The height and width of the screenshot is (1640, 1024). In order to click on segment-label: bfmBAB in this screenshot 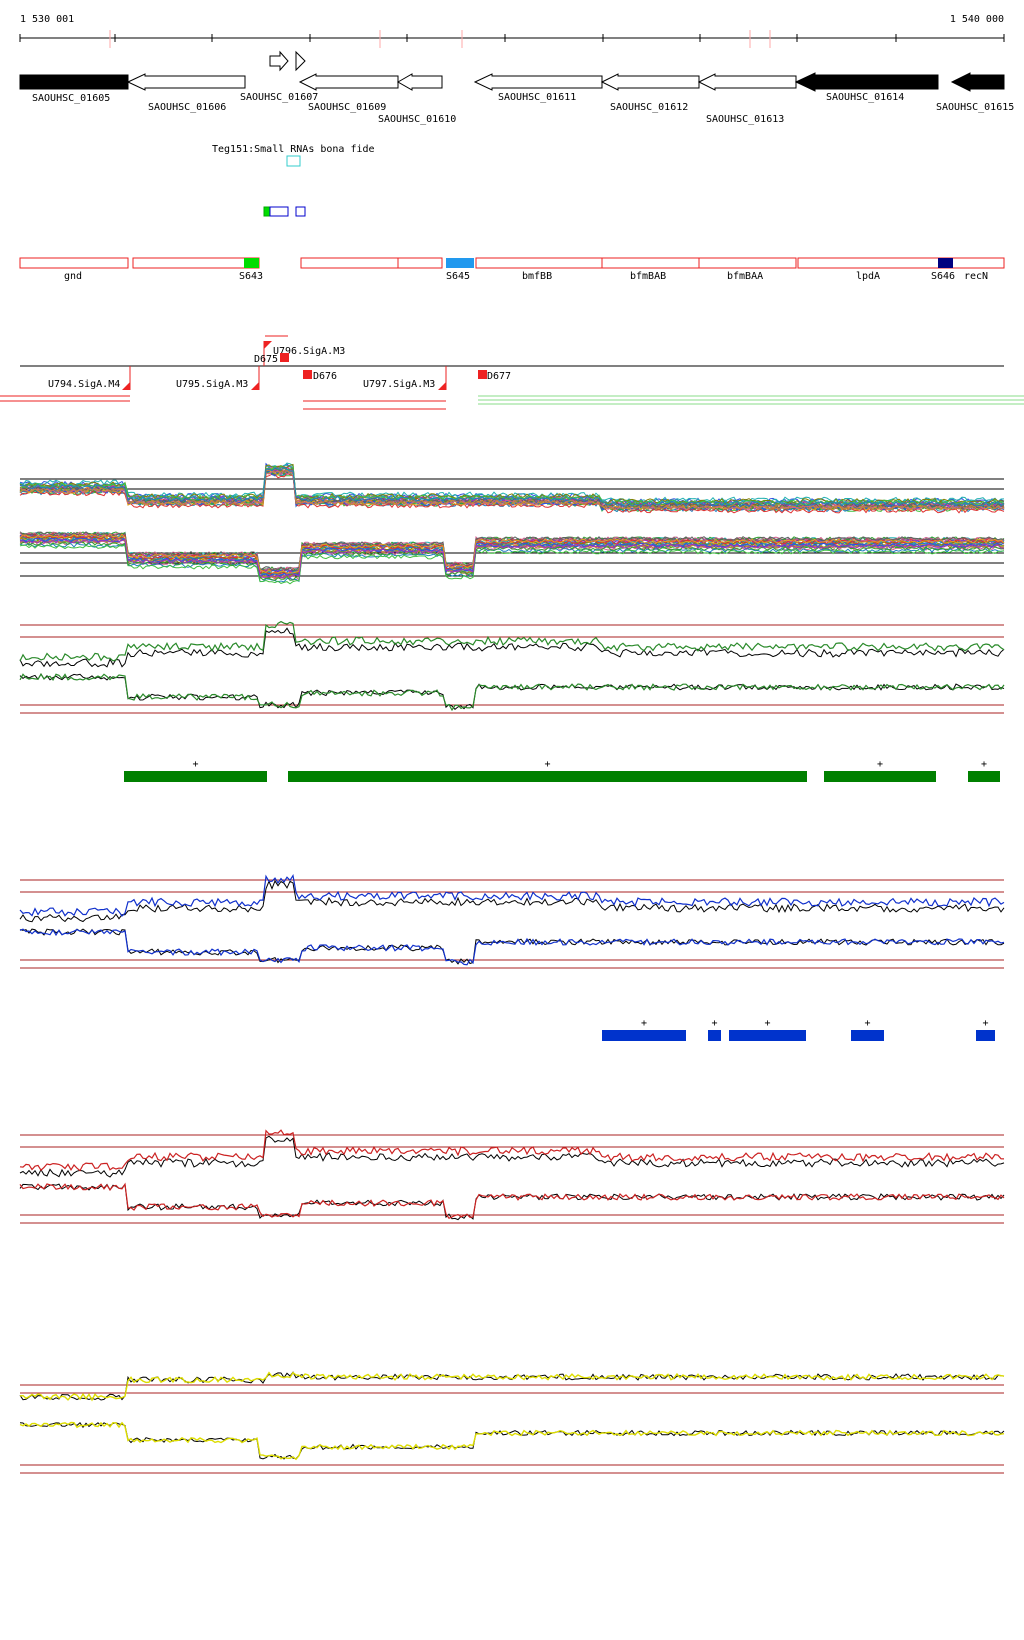, I will do `click(648, 276)`.